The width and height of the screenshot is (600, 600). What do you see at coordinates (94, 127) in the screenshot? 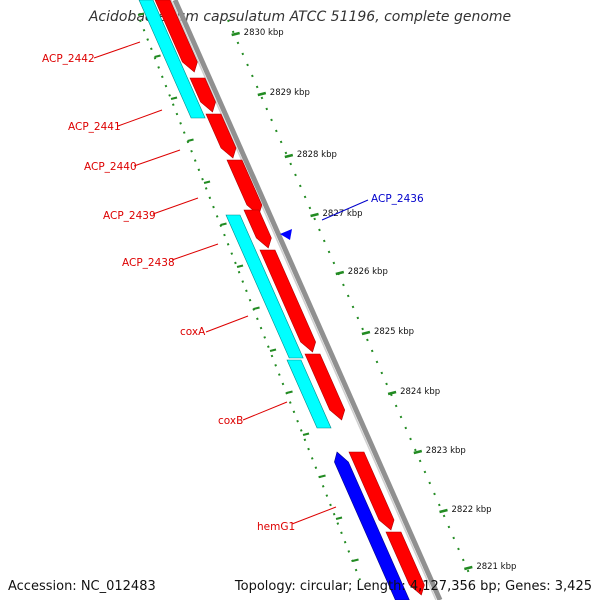
I see `gene-label: ACP_2441` at bounding box center [94, 127].